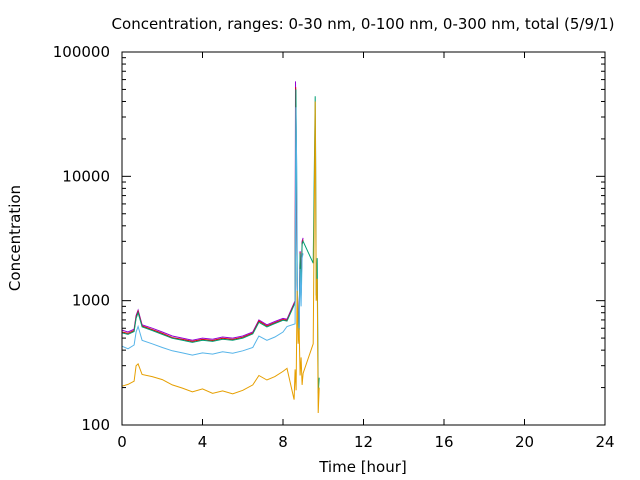 This screenshot has width=640, height=480. What do you see at coordinates (15, 238) in the screenshot?
I see `y-axis-label: Concentration` at bounding box center [15, 238].